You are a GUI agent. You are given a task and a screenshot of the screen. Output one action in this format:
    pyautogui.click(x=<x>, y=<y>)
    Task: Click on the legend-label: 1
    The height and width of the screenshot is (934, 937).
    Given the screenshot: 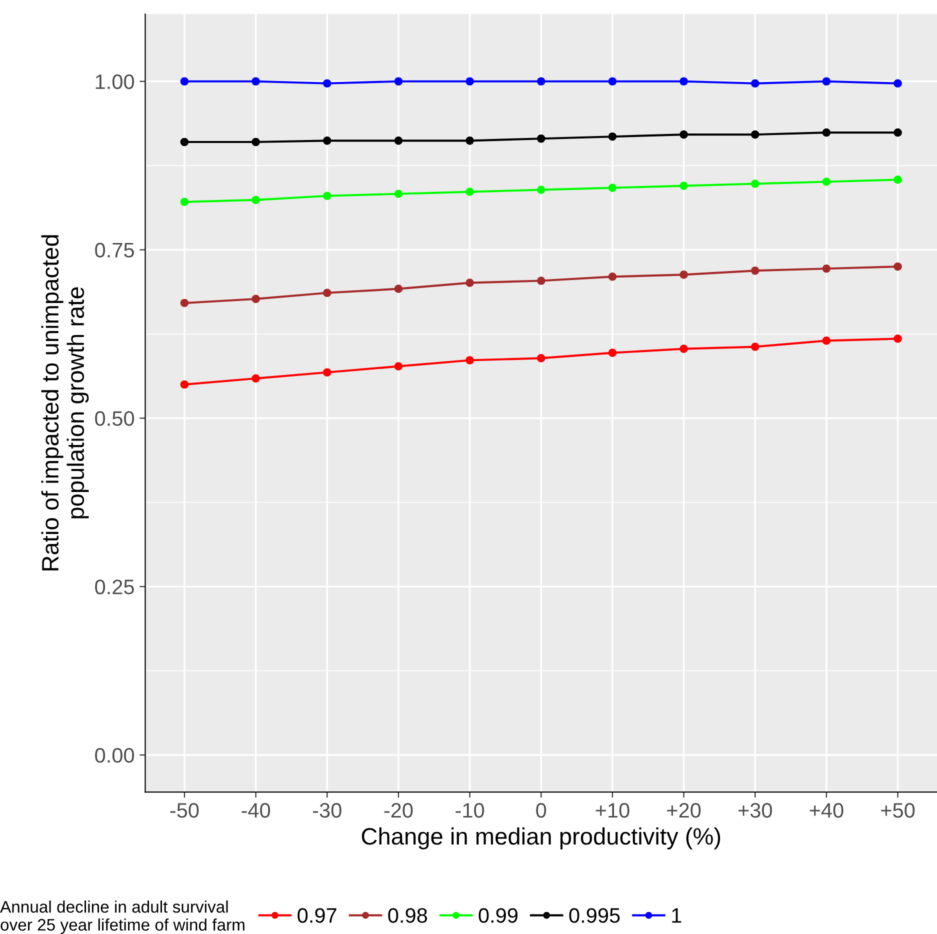 What is the action you would take?
    pyautogui.click(x=677, y=915)
    